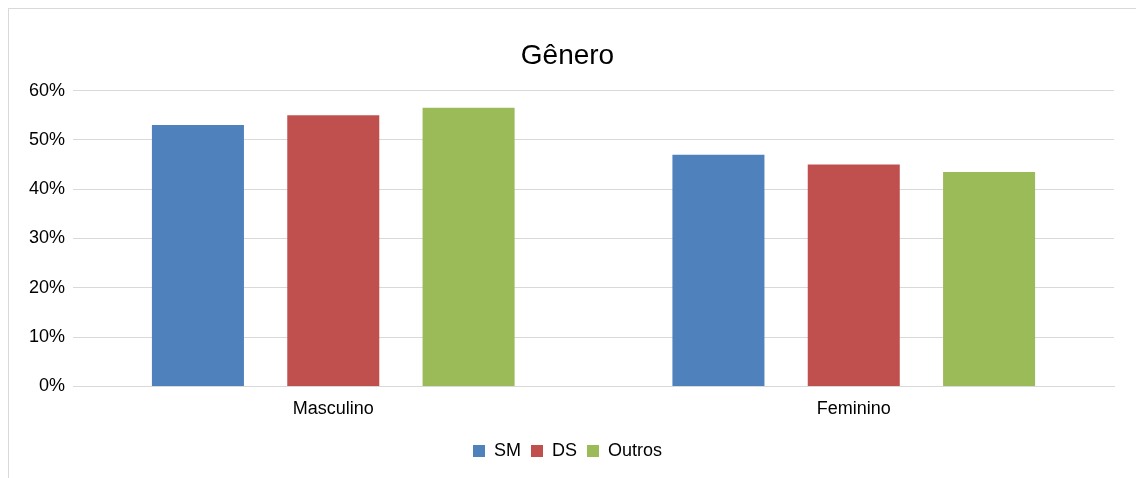 This screenshot has width=1136, height=478. I want to click on legend-label: DS, so click(564, 449).